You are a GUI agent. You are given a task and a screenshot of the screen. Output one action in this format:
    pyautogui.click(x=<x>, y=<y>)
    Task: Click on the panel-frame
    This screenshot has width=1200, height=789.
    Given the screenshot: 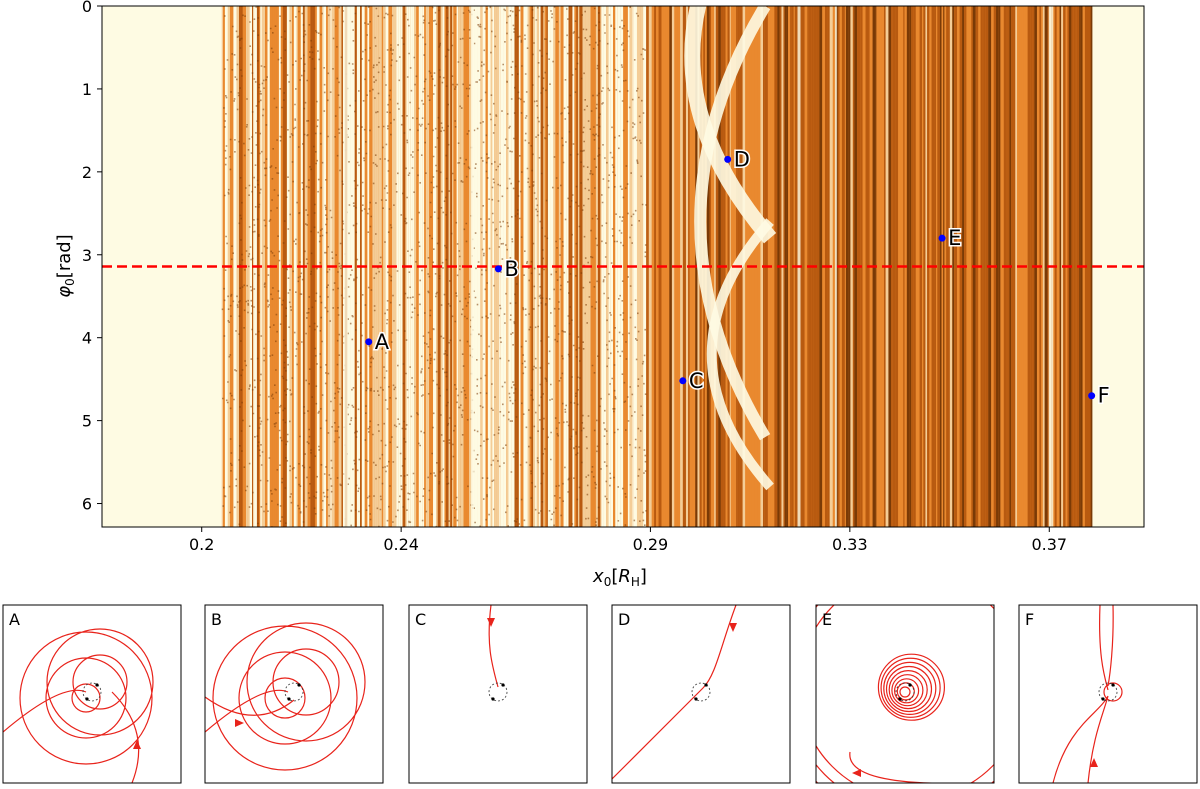 What is the action you would take?
    pyautogui.click(x=92, y=694)
    